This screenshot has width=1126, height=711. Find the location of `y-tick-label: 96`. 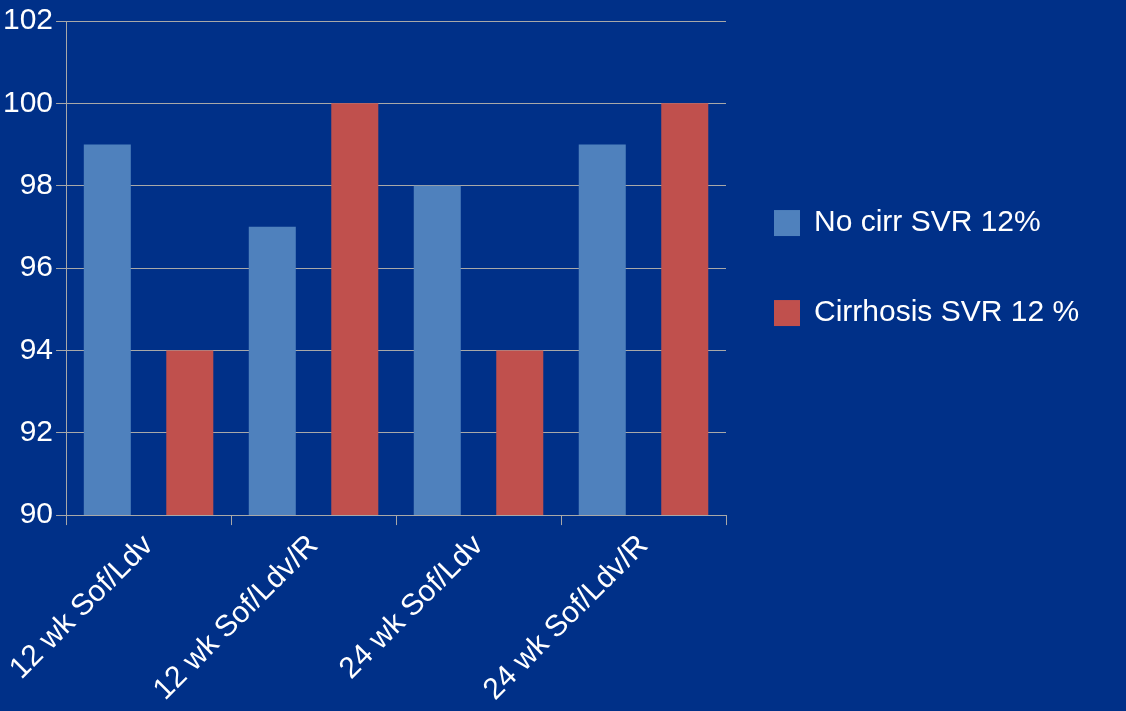

y-tick-label: 96 is located at coordinates (36, 266).